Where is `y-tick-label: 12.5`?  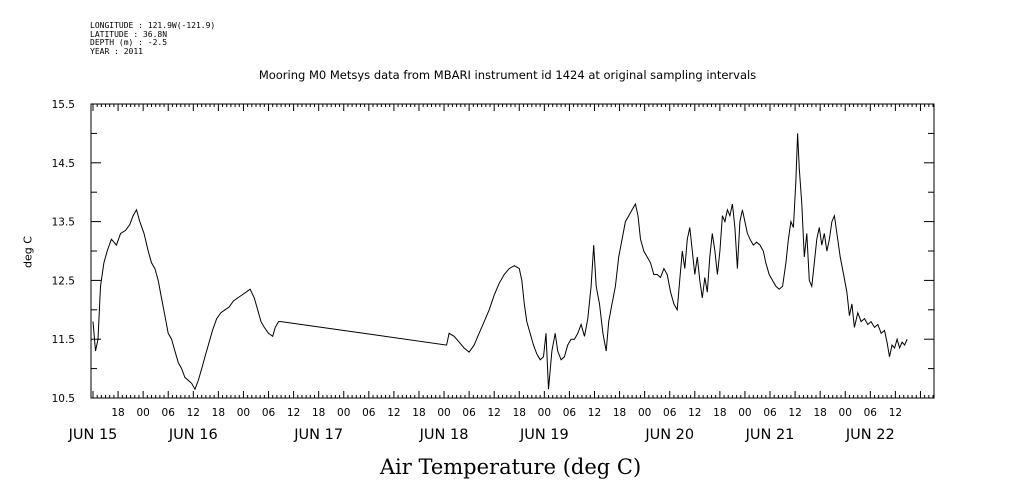 y-tick-label: 12.5 is located at coordinates (63, 281).